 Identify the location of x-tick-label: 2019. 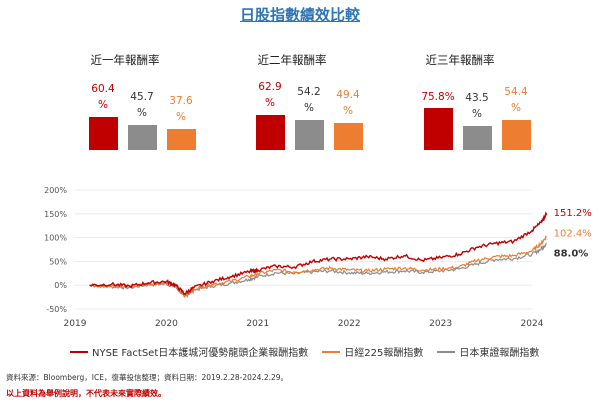
(75, 324).